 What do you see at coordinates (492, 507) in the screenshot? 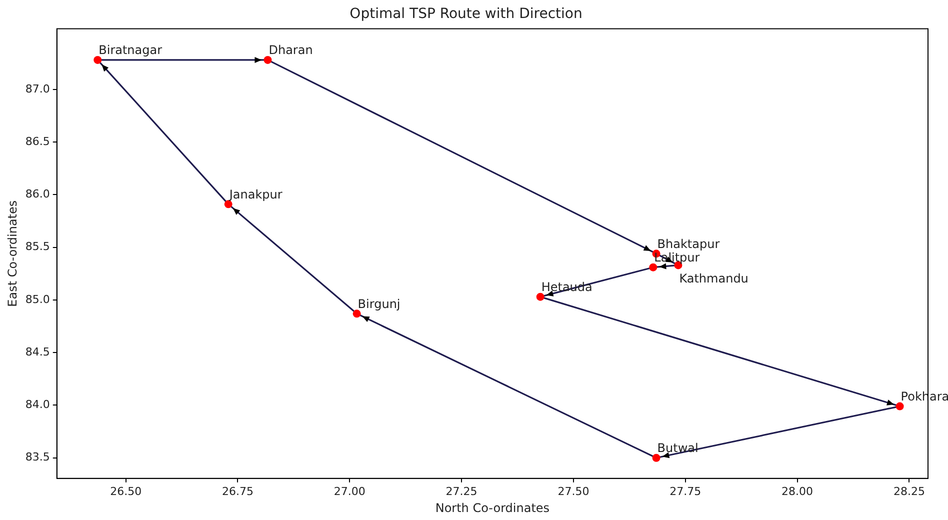
I see `x-axis-title: North Co-ordinates` at bounding box center [492, 507].